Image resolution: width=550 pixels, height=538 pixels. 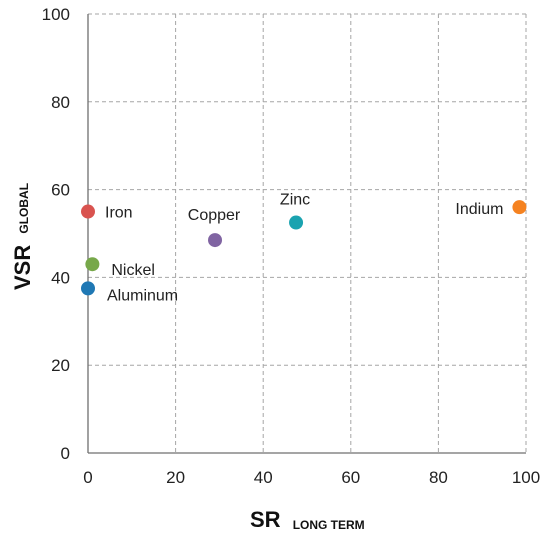 I want to click on y-tick-label: 20, so click(x=60, y=365).